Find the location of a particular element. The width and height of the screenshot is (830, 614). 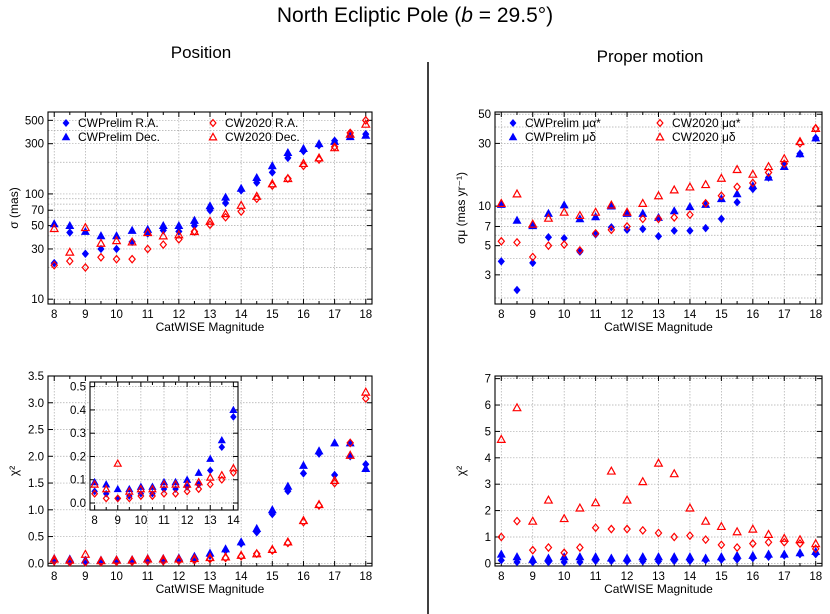

y-tick-label: 2.0 is located at coordinates (36, 457).